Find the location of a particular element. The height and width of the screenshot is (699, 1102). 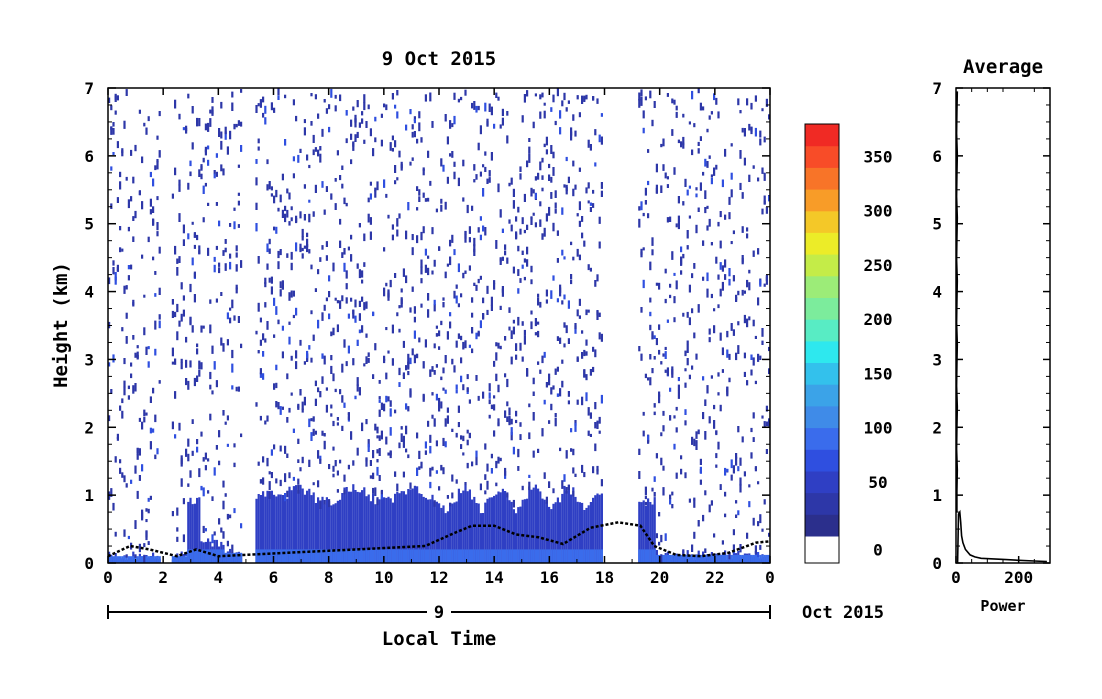

heatmap-cell-2023 is located at coordinates (661, 538).